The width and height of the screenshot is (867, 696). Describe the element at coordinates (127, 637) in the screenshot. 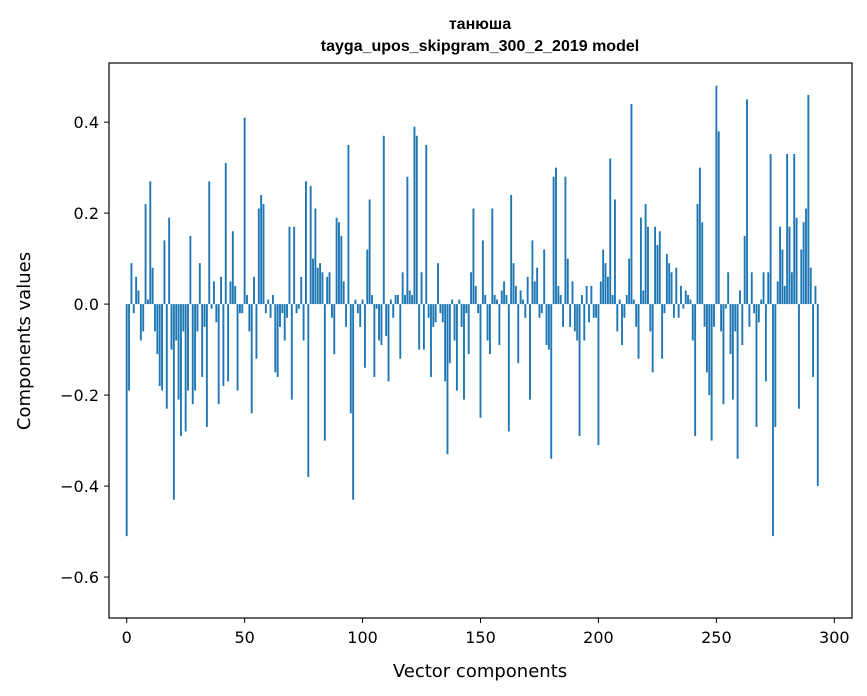

I see `x-tick-label: 0` at that location.